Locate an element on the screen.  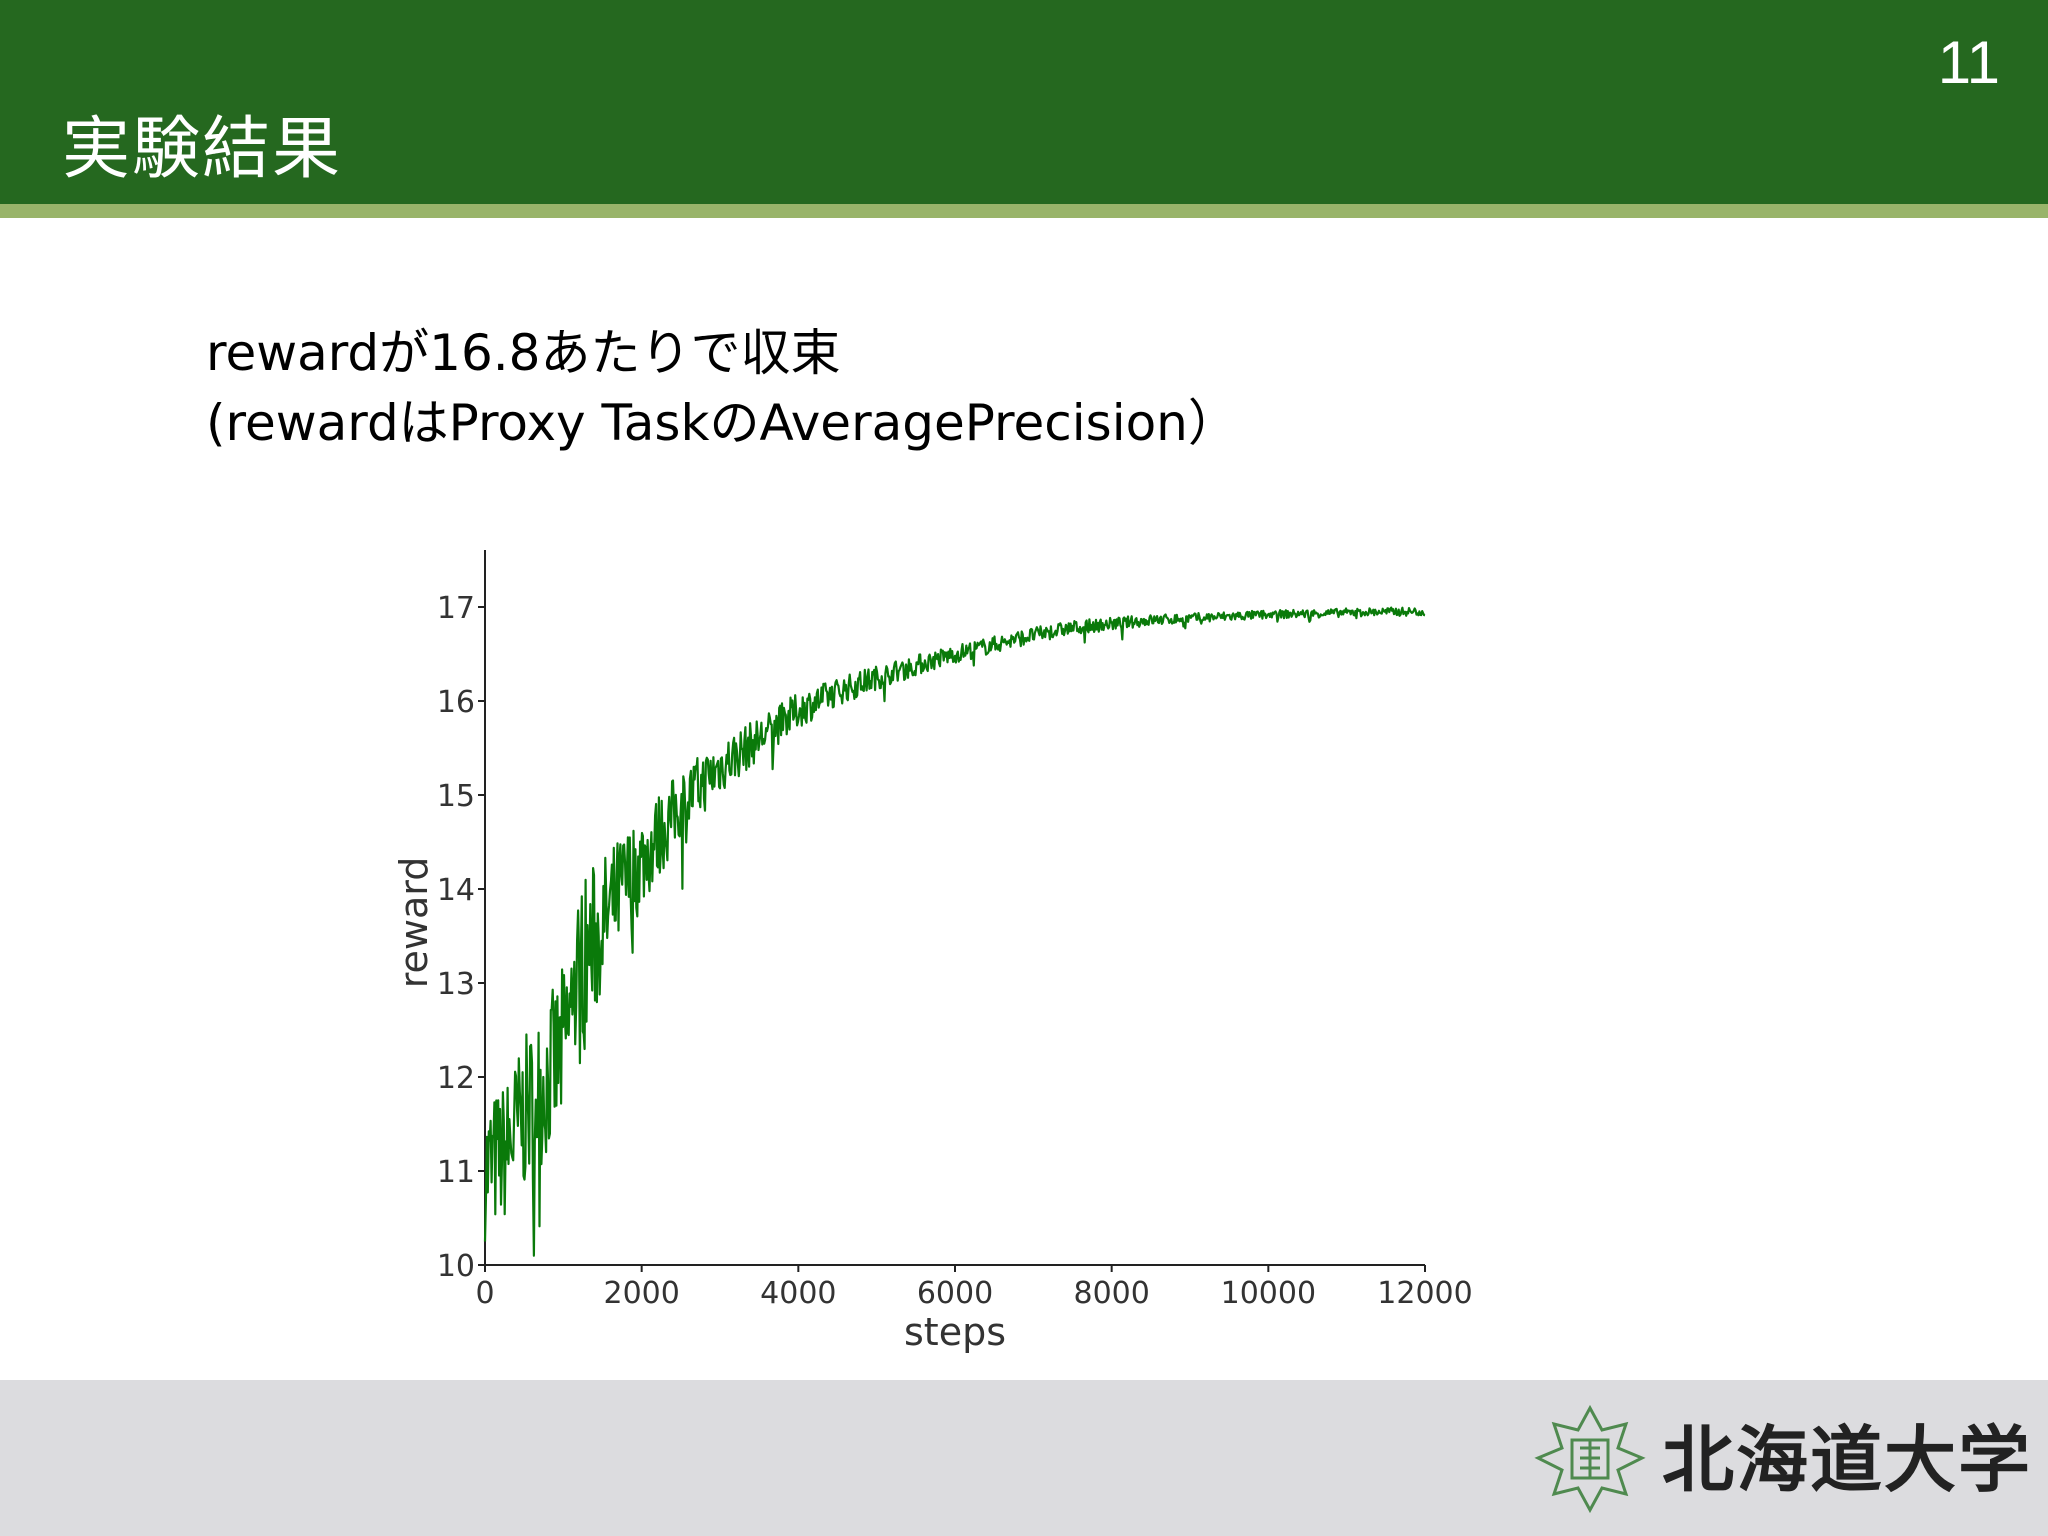
y-tick-label: 13 is located at coordinates (456, 984).